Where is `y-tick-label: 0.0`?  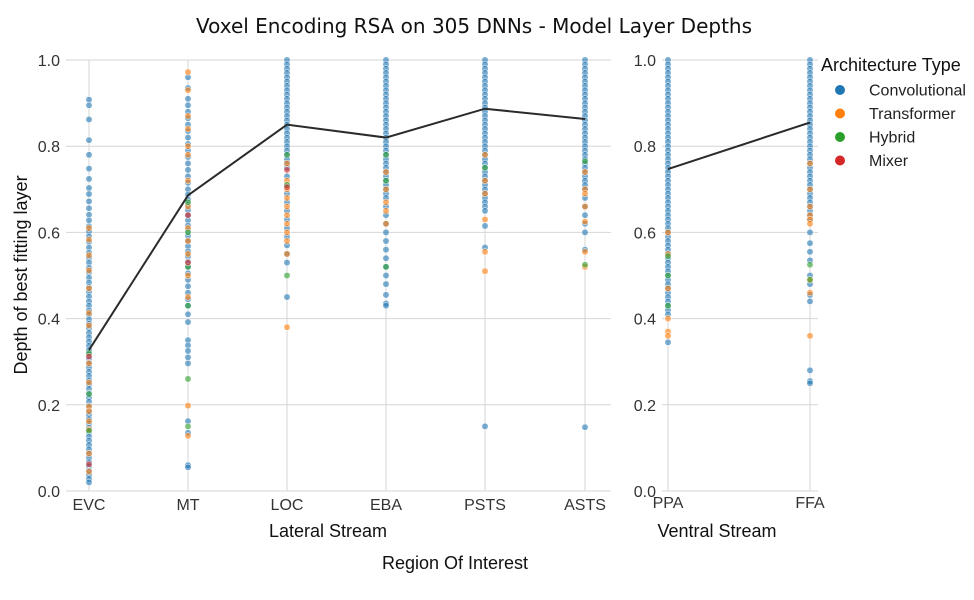
y-tick-label: 0.0 is located at coordinates (49, 492).